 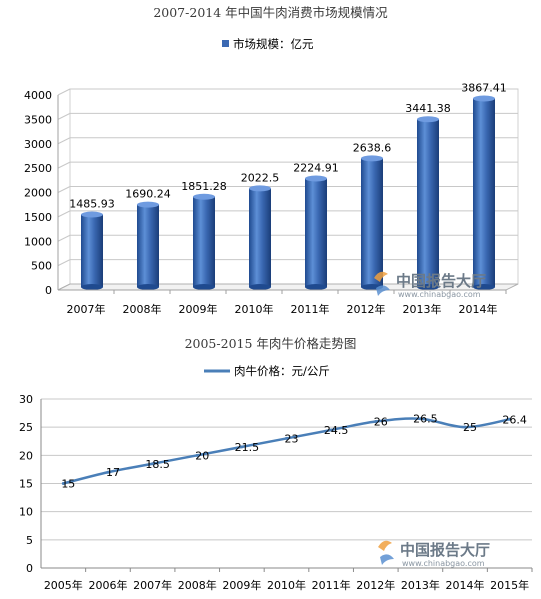 I want to click on bar-value-label: 2224.91, so click(x=316, y=168).